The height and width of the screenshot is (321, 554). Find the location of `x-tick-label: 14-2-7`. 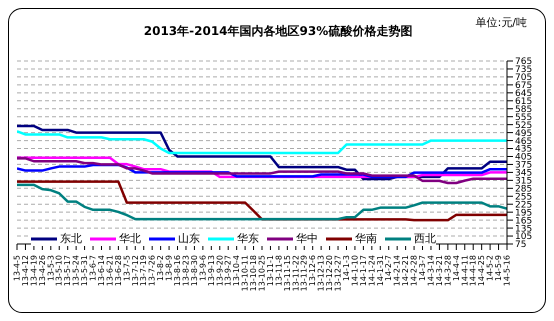

x-tick-label: 14-2-7 is located at coordinates (389, 268).